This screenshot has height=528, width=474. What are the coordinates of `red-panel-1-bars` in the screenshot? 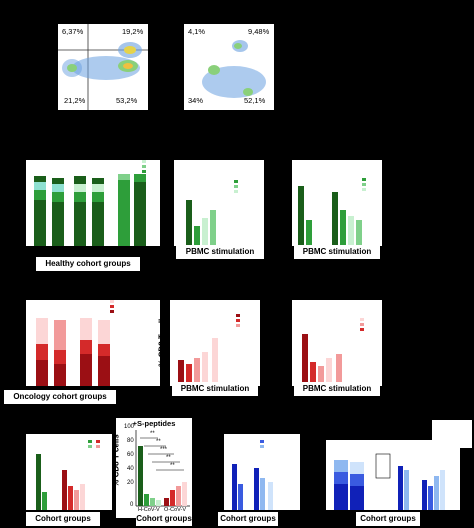 It's located at (75, 343).